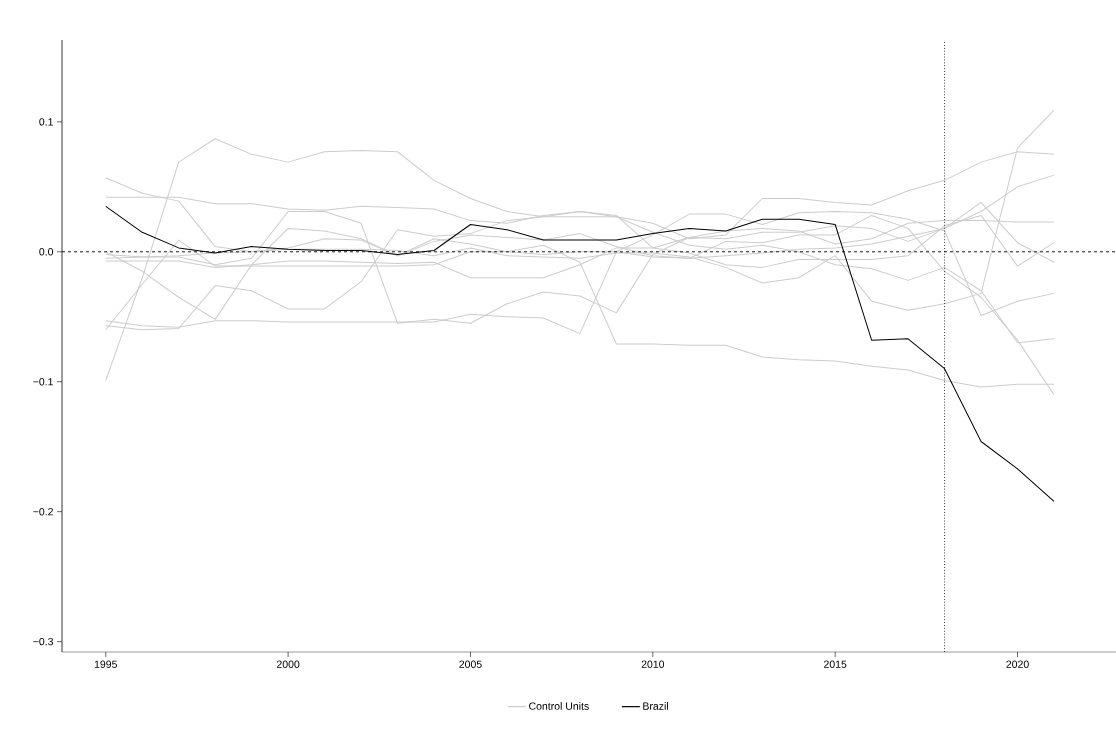 This screenshot has width=1116, height=731. I want to click on legend-label: Brazil, so click(655, 706).